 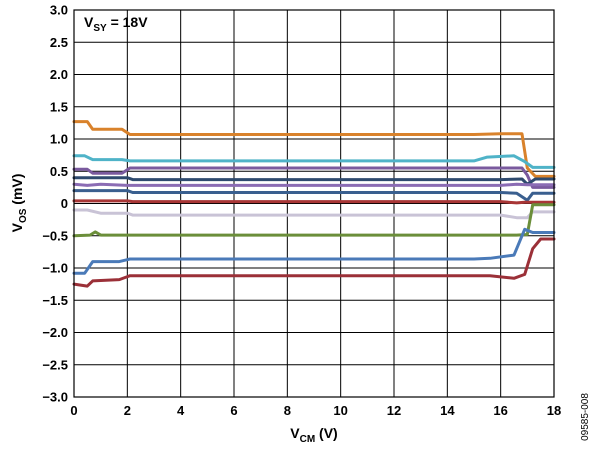 I want to click on x-tick-label: 14, so click(x=447, y=410).